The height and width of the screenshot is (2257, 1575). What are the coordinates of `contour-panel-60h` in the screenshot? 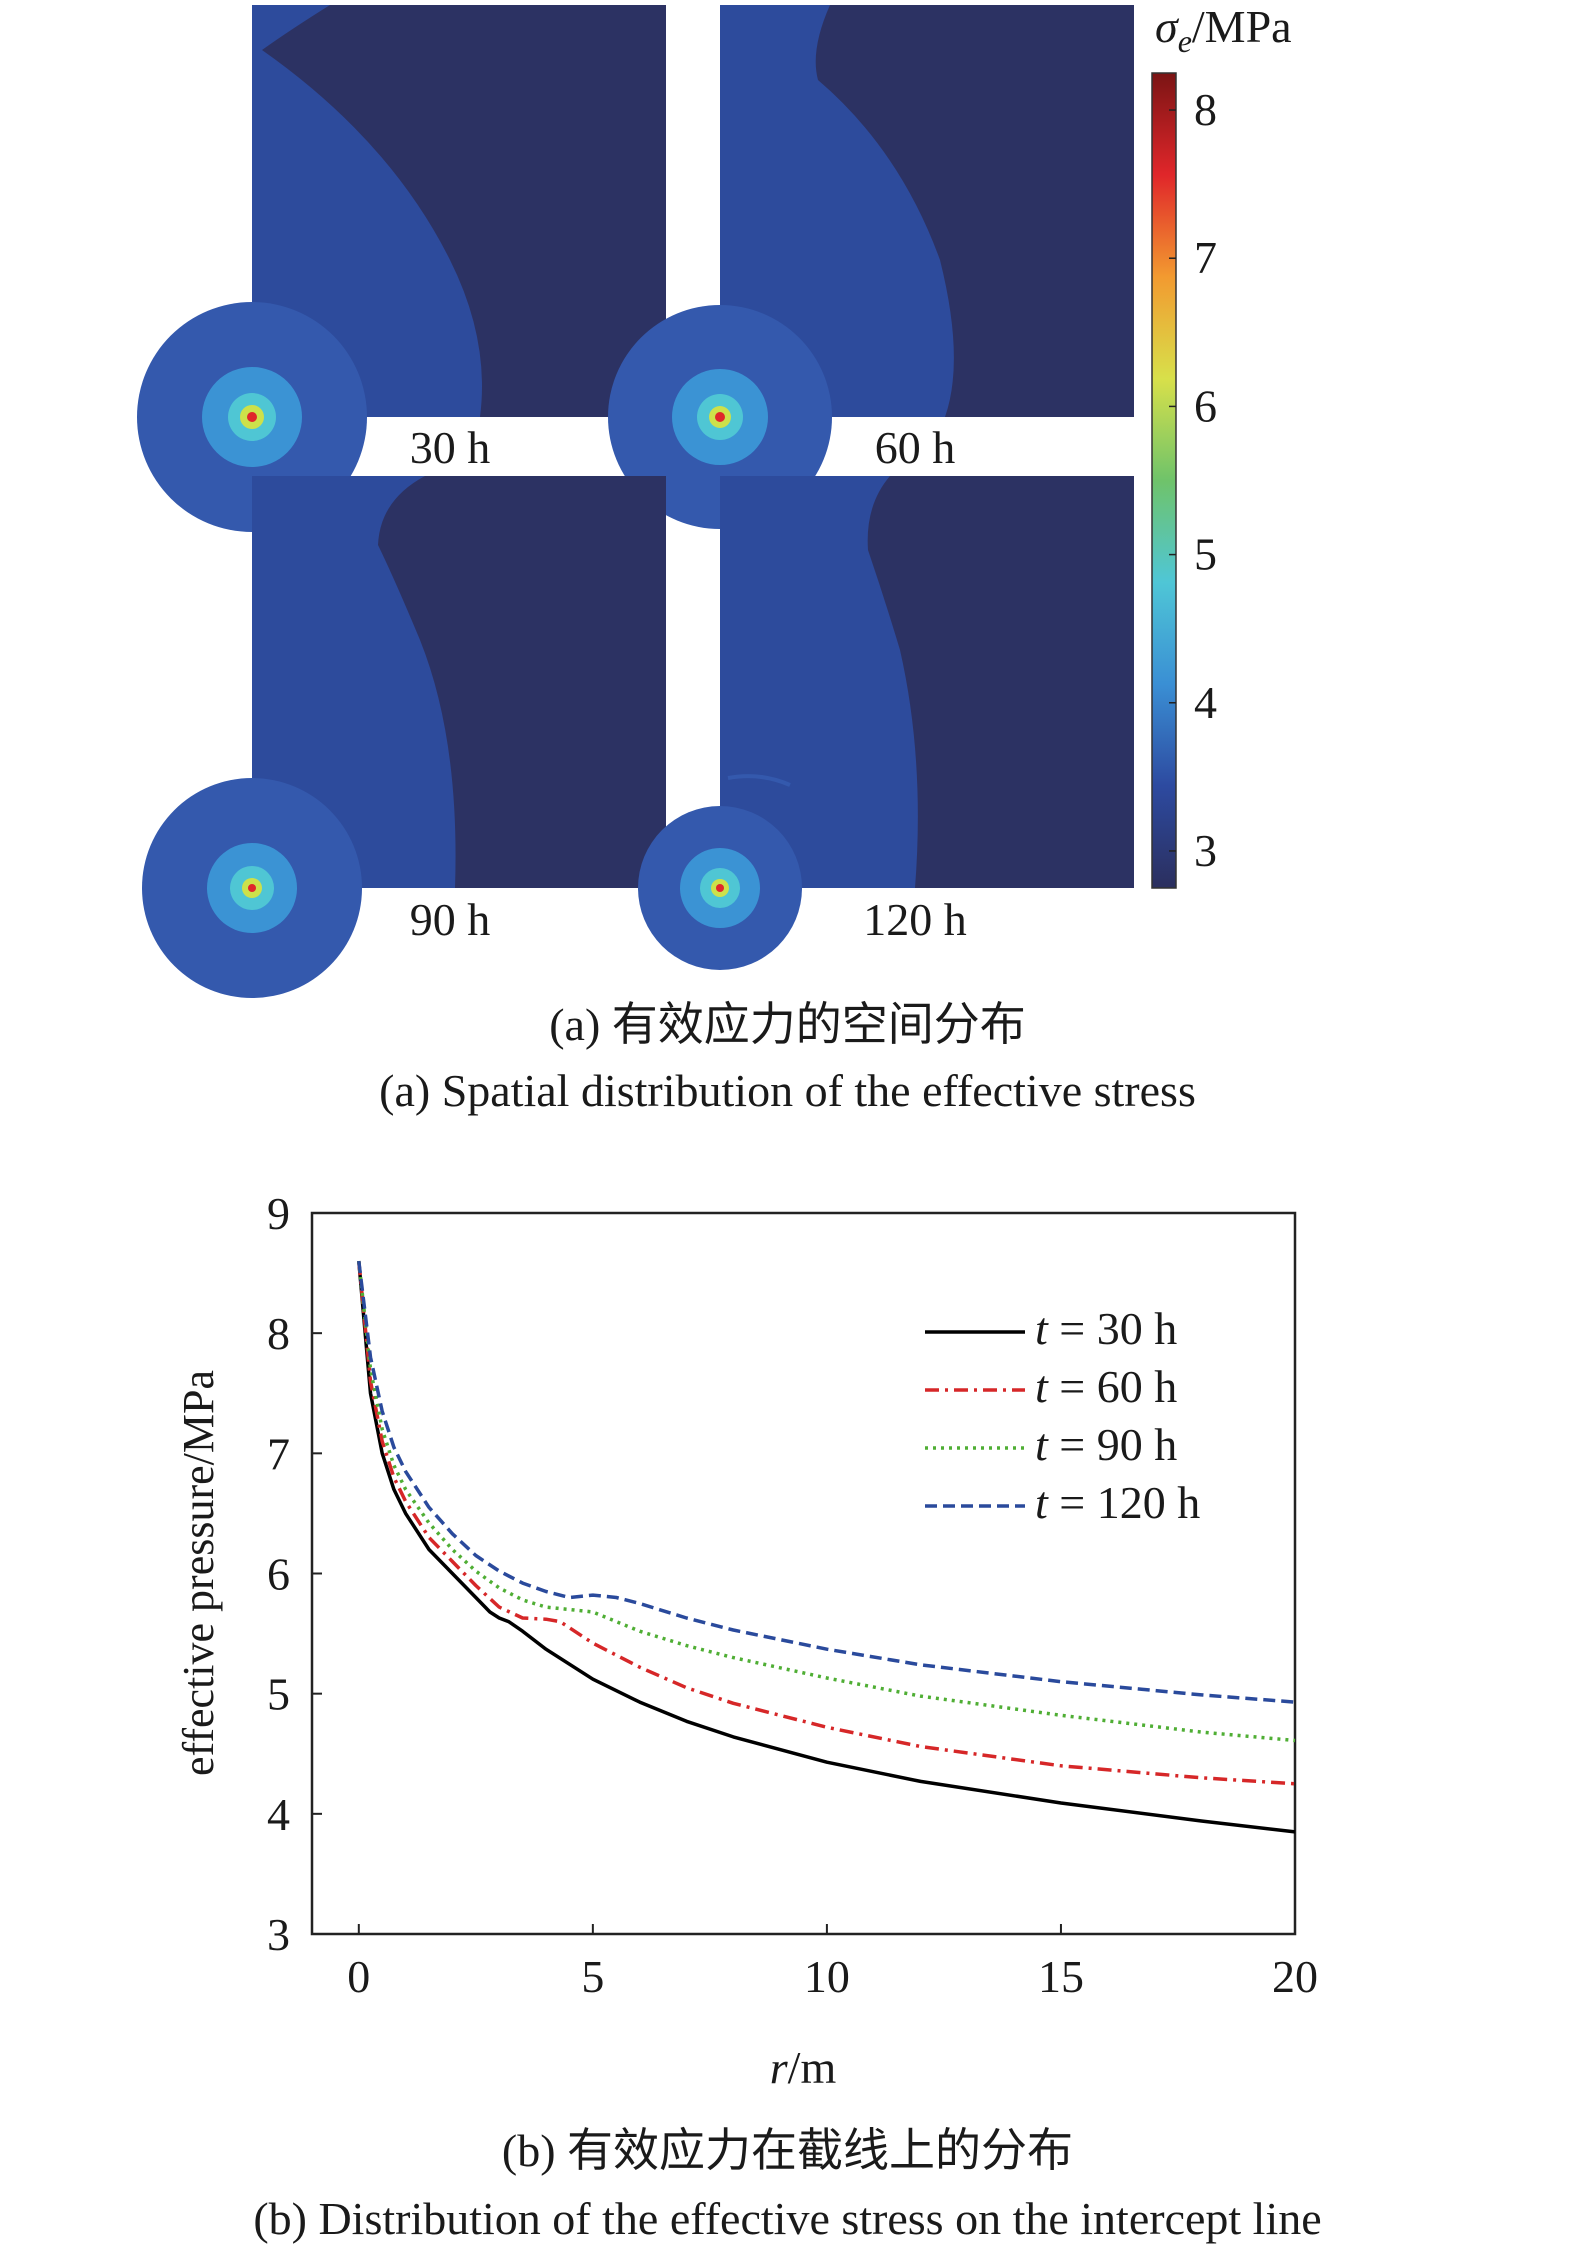 It's located at (871, 267).